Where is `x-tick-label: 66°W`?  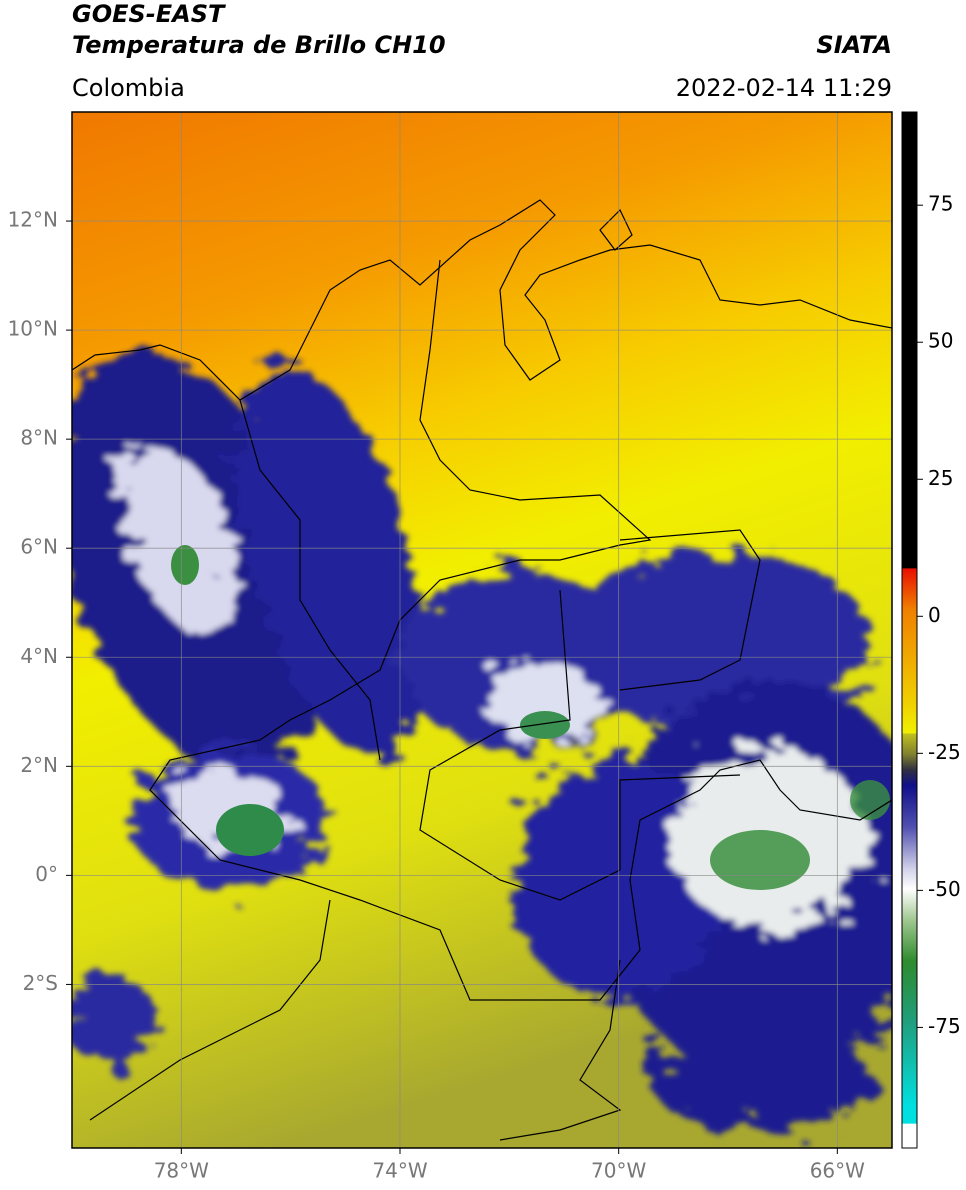
x-tick-label: 66°W is located at coordinates (837, 1171).